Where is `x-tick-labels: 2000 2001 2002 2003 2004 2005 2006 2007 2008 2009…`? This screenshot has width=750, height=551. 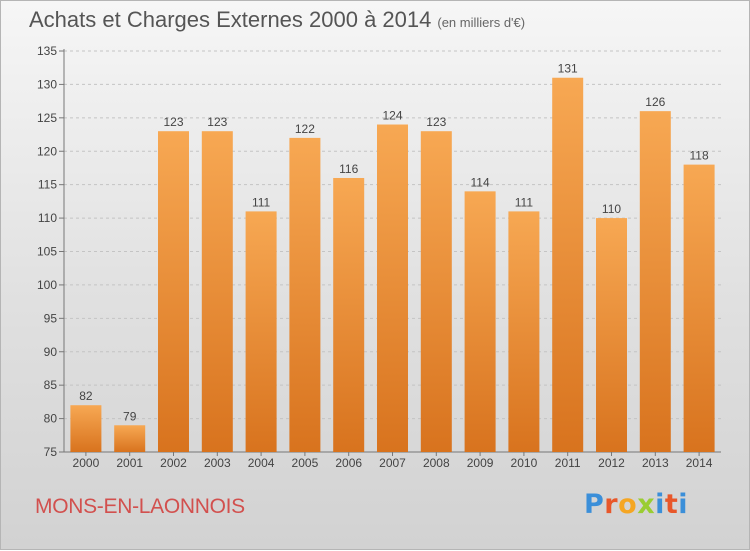 x-tick-labels: 2000 2001 2002 2003 2004 2005 2006 2007 2008 2009… is located at coordinates (393, 463).